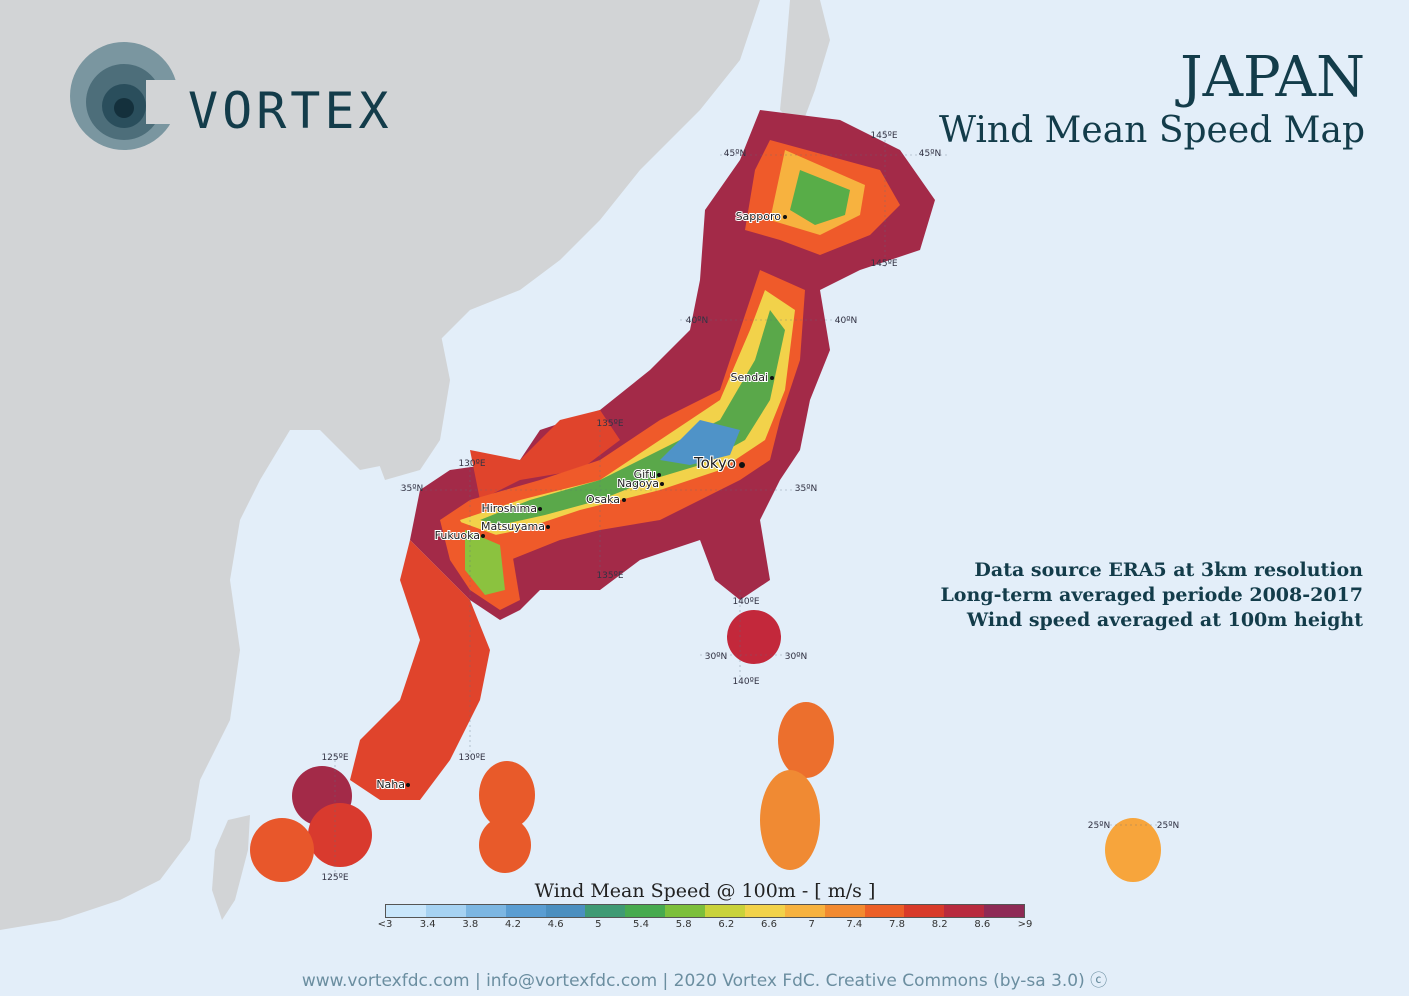 This screenshot has height=996, width=1409. What do you see at coordinates (385, 924) in the screenshot?
I see `legend-tick: <3` at bounding box center [385, 924].